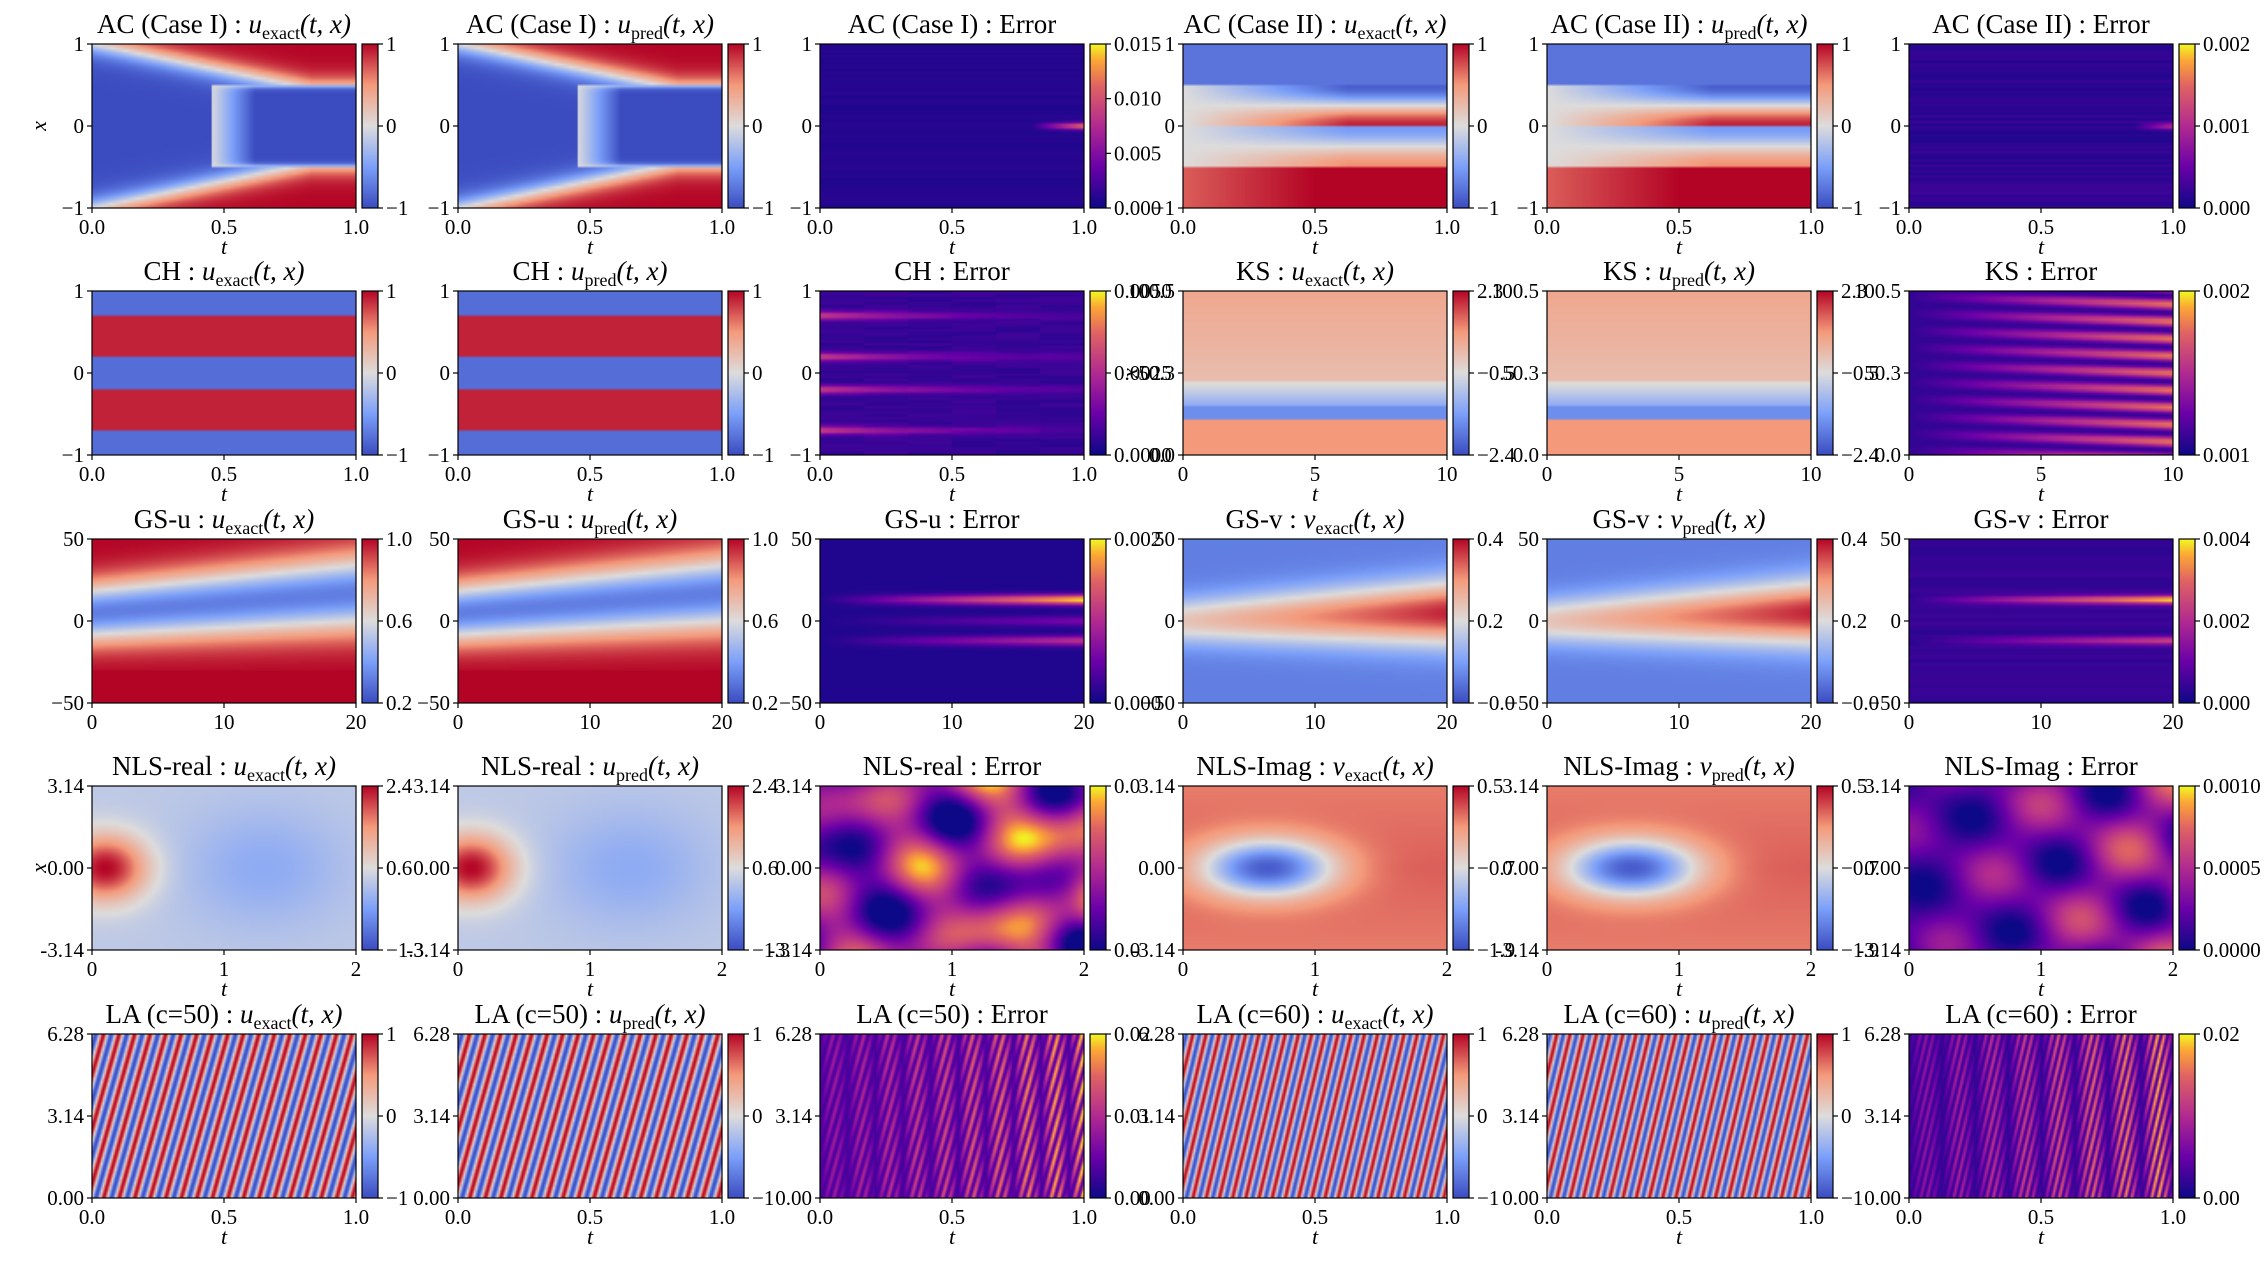 The image size is (2265, 1263). I want to click on y-tick-label: -3.14, so click(428, 950).